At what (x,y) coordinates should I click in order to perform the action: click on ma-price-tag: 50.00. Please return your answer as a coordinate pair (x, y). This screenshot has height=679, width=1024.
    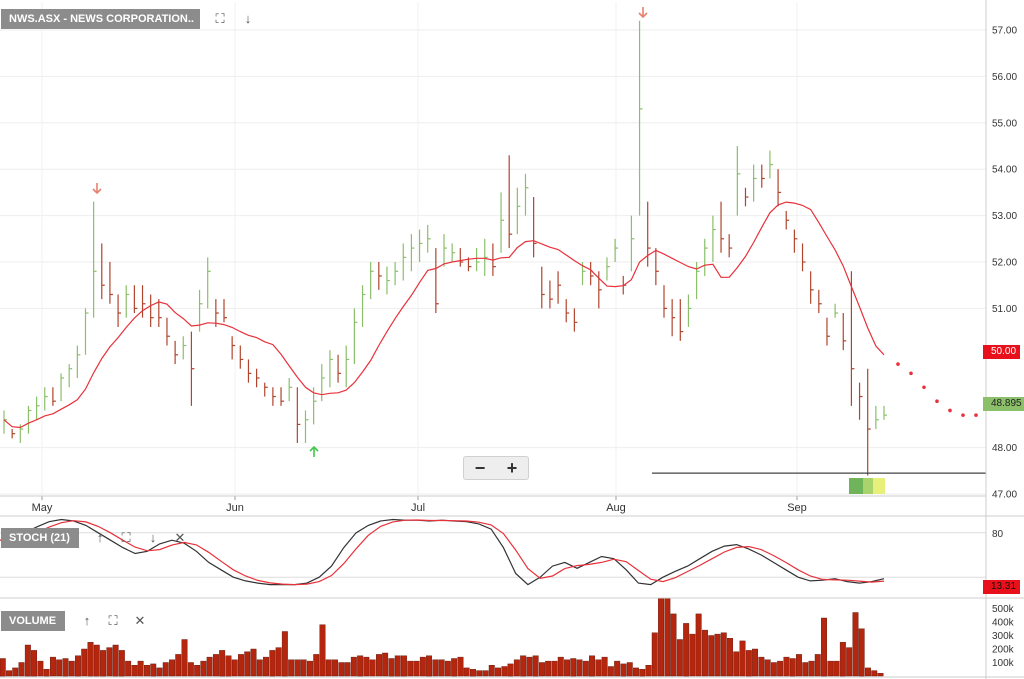
    Looking at the image, I should click on (1002, 352).